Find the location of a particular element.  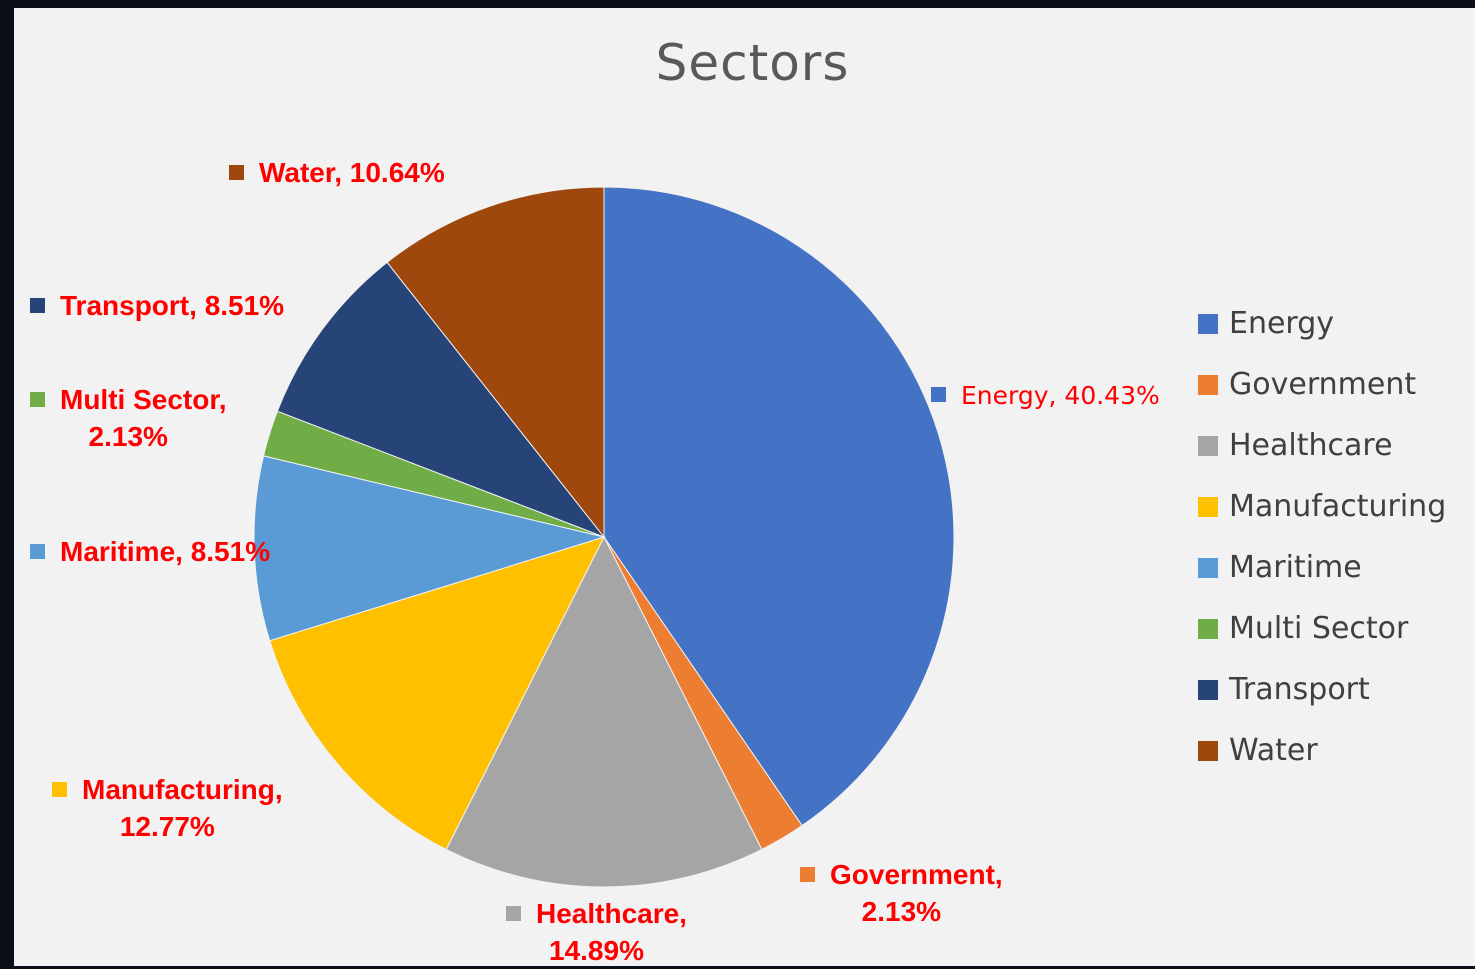

data-label-government: Government, 2.13% is located at coordinates (901, 893).